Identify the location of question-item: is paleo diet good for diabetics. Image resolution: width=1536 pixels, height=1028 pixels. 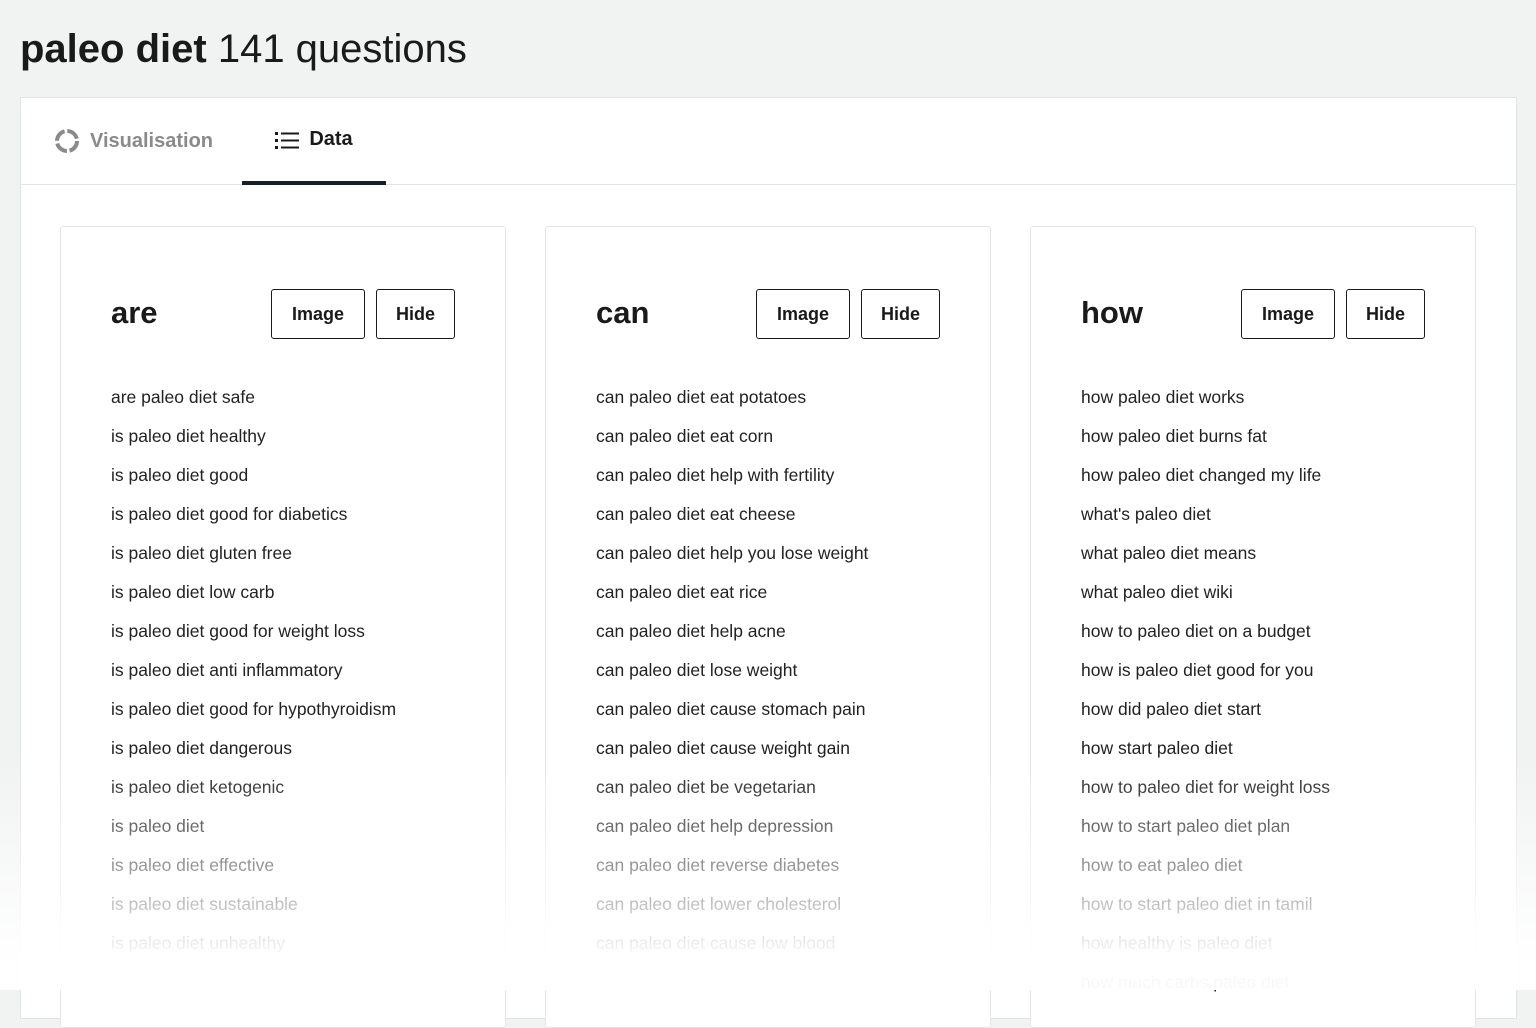
(229, 514).